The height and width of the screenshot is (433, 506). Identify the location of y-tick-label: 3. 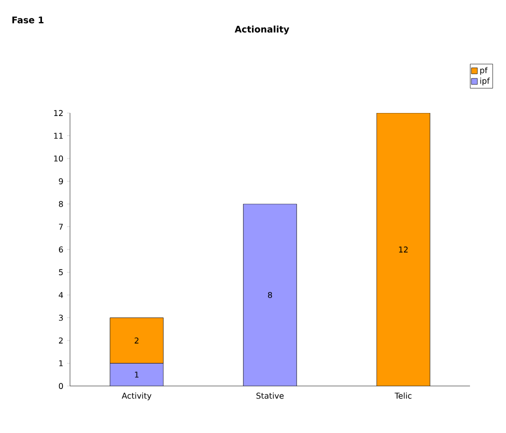
(60, 317).